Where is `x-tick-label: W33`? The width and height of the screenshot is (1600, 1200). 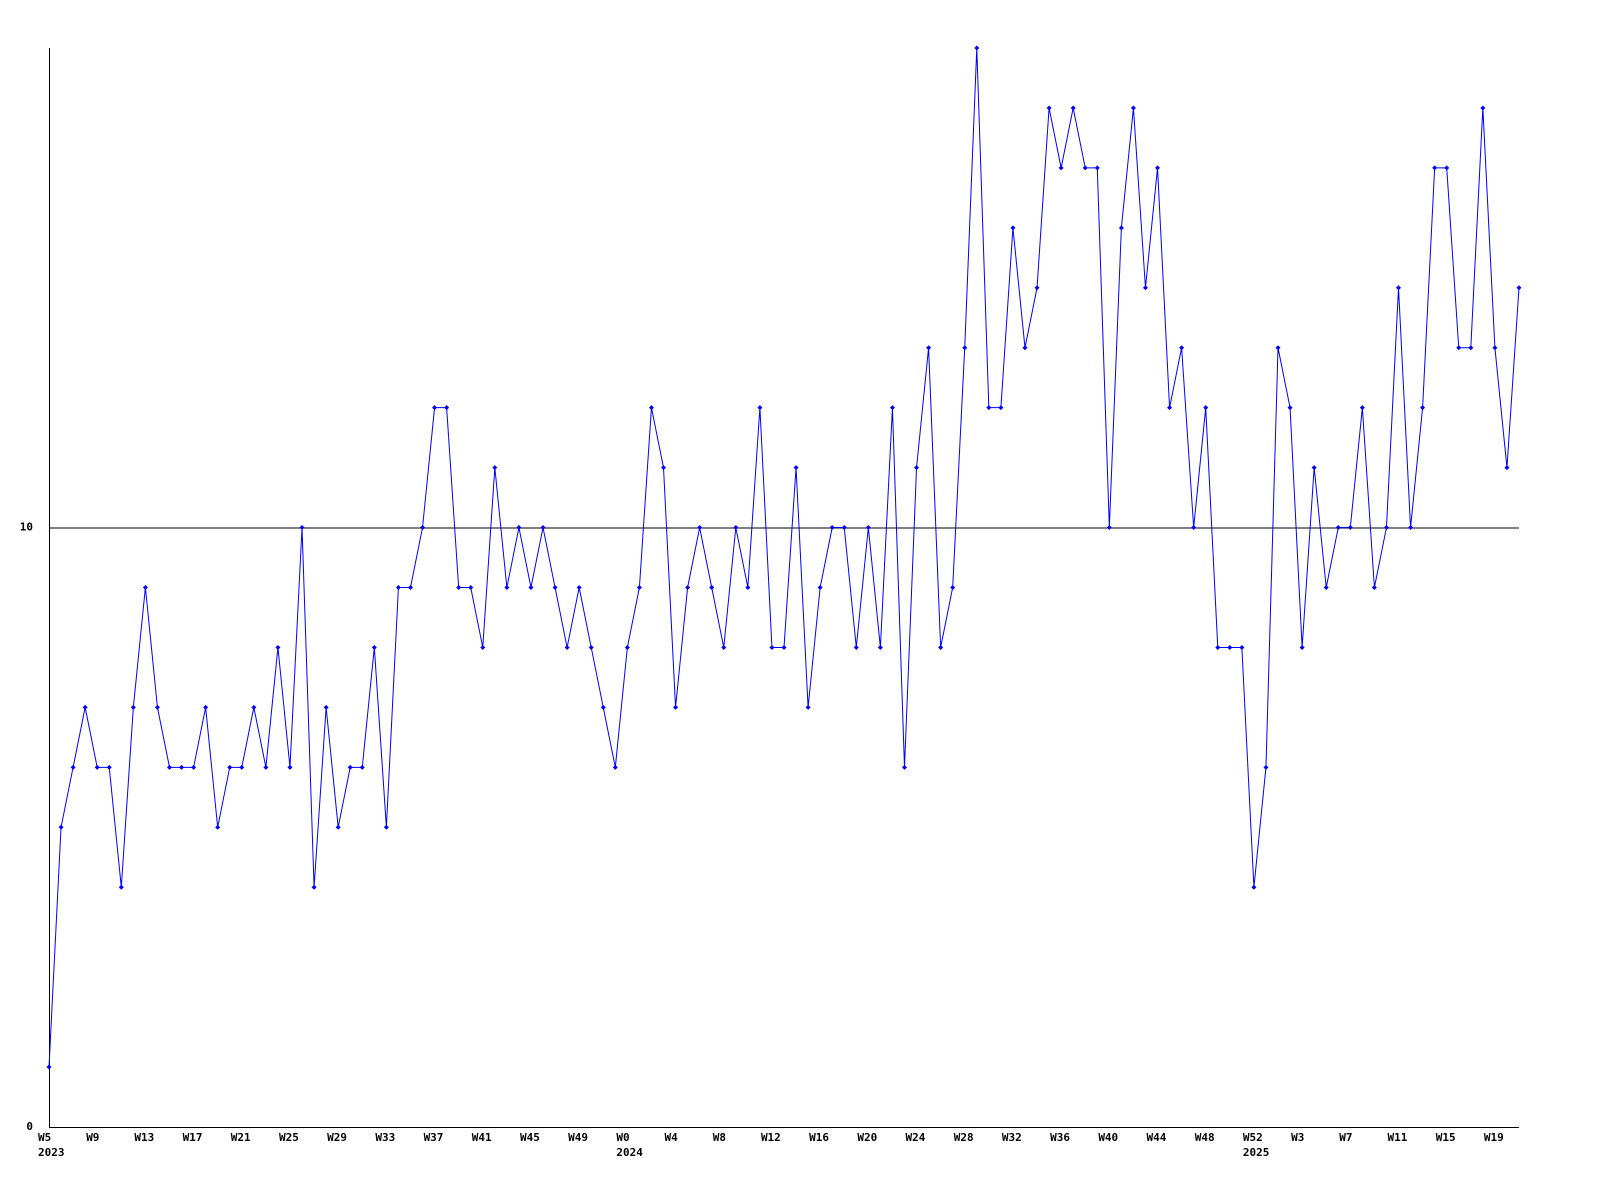
x-tick-label: W33 is located at coordinates (385, 1137).